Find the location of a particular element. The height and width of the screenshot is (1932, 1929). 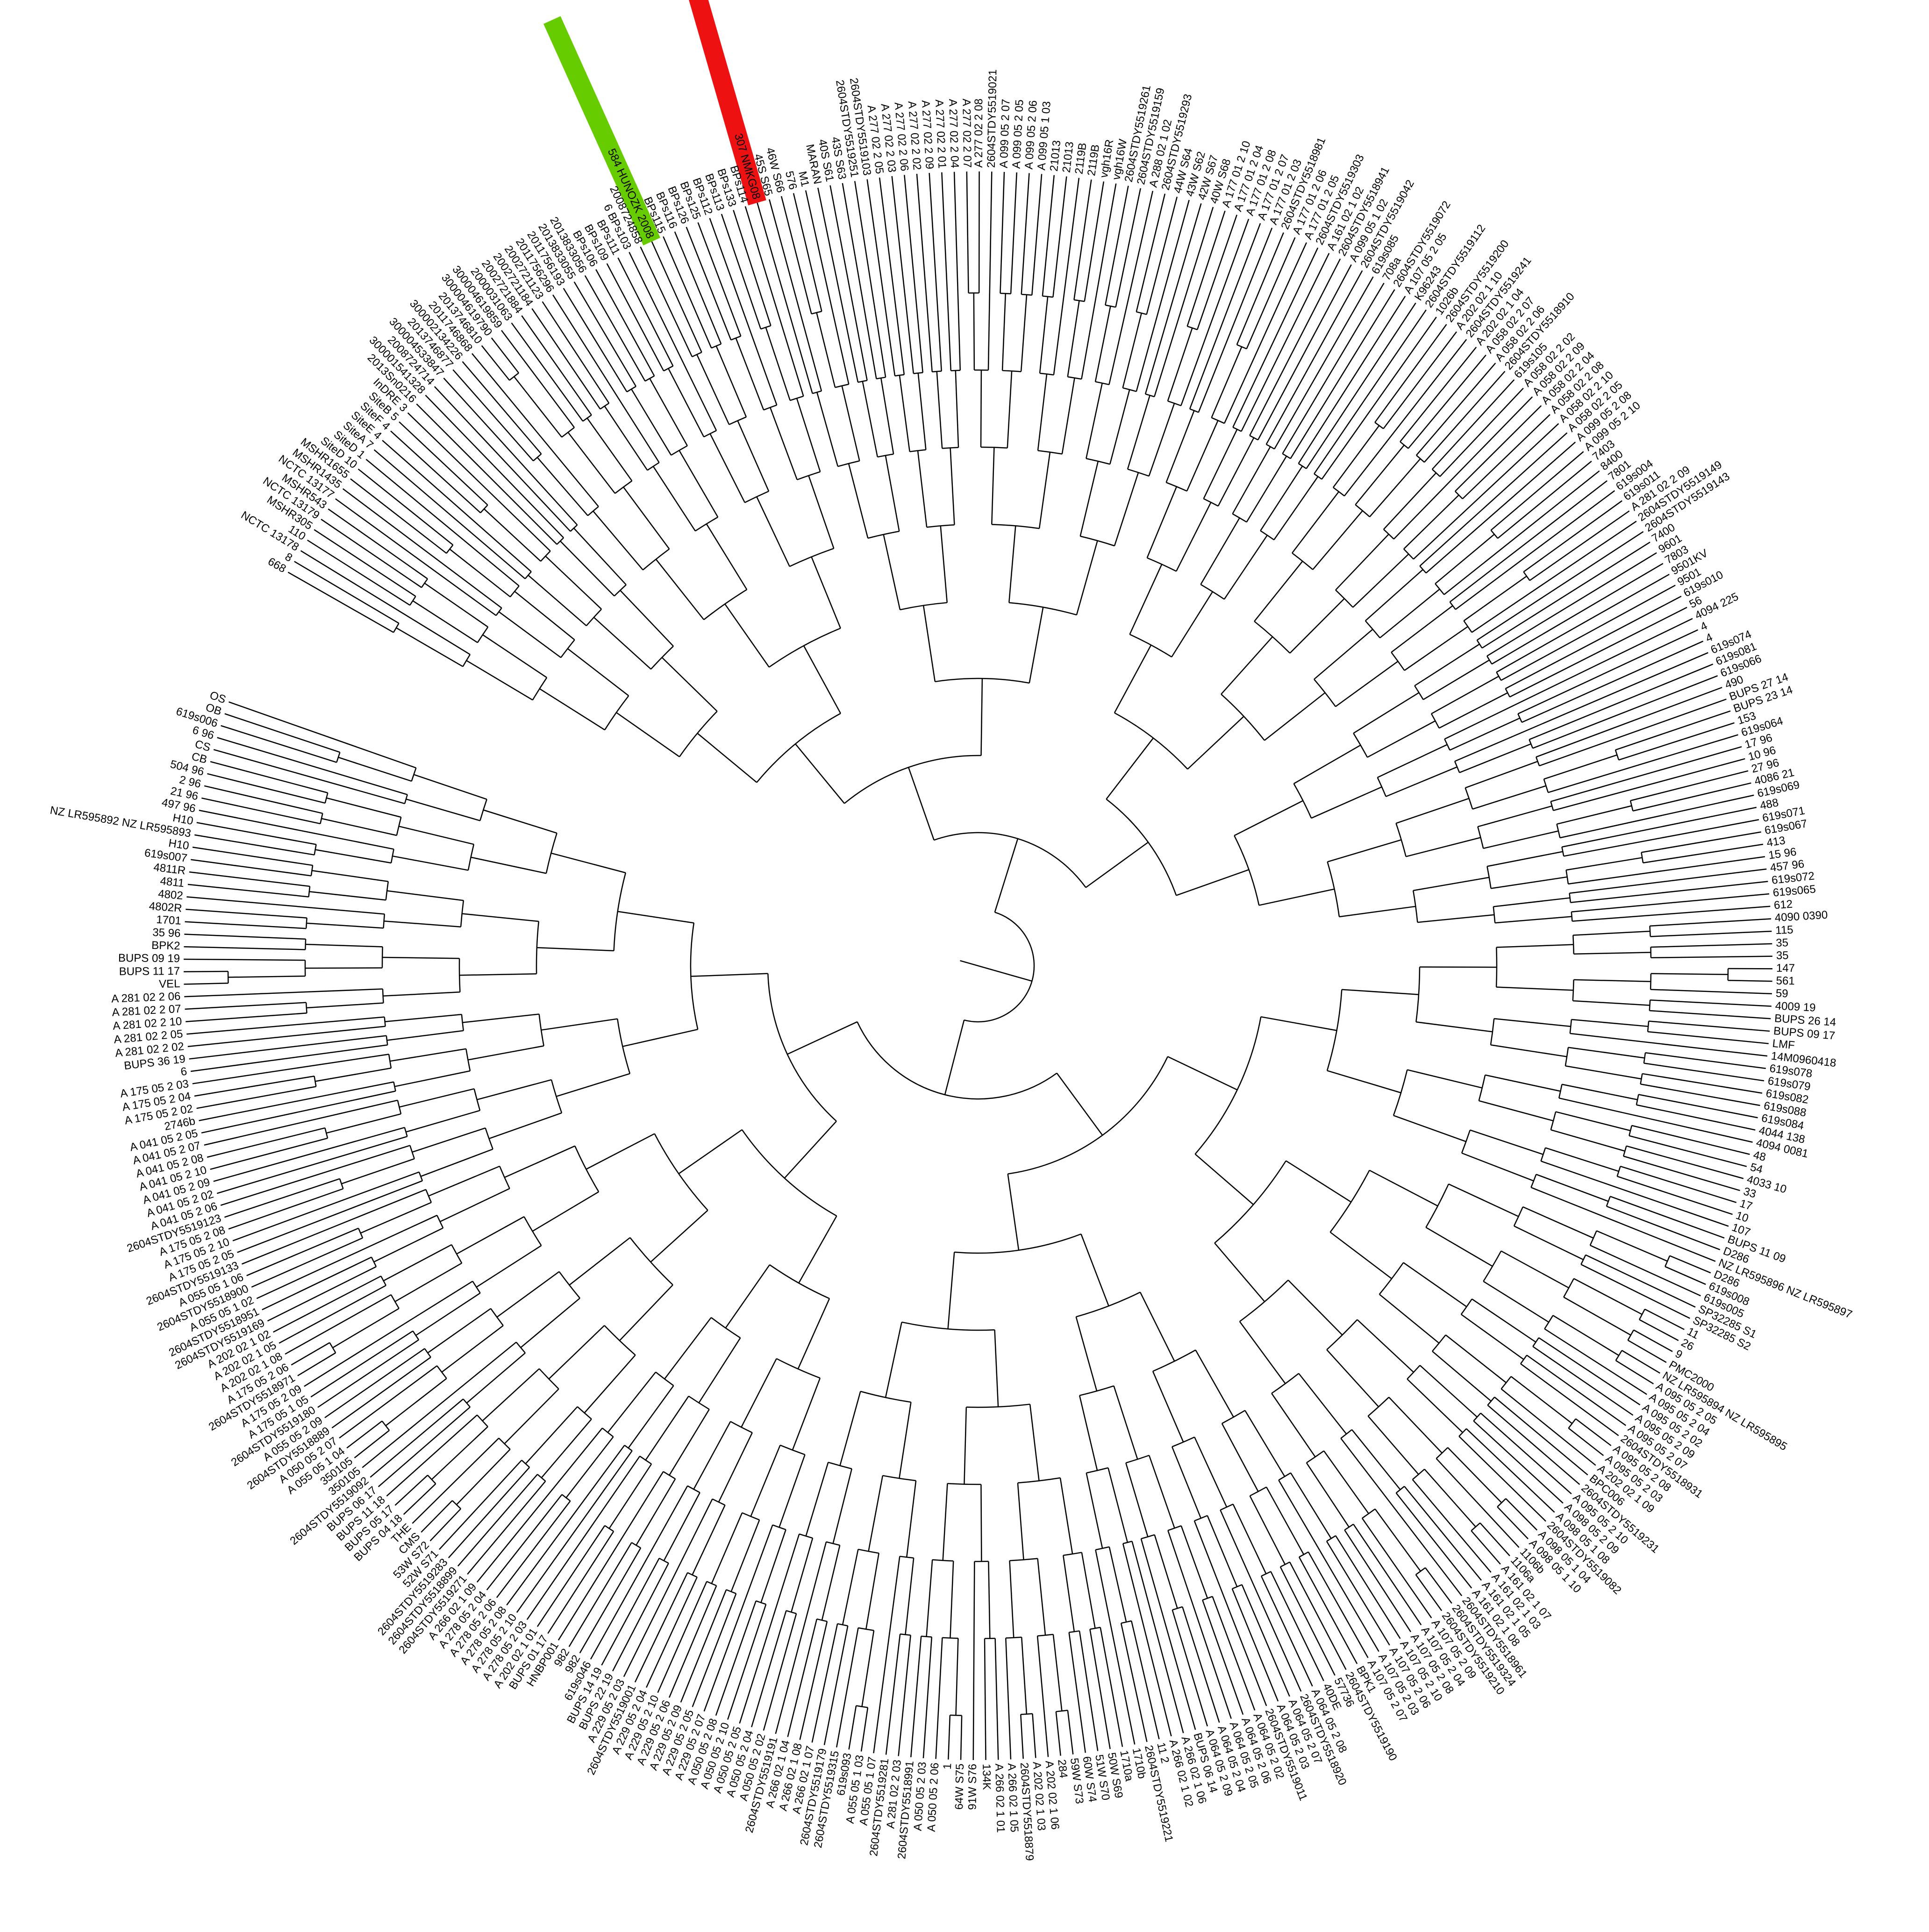

highlight is located at coordinates (602, 131).